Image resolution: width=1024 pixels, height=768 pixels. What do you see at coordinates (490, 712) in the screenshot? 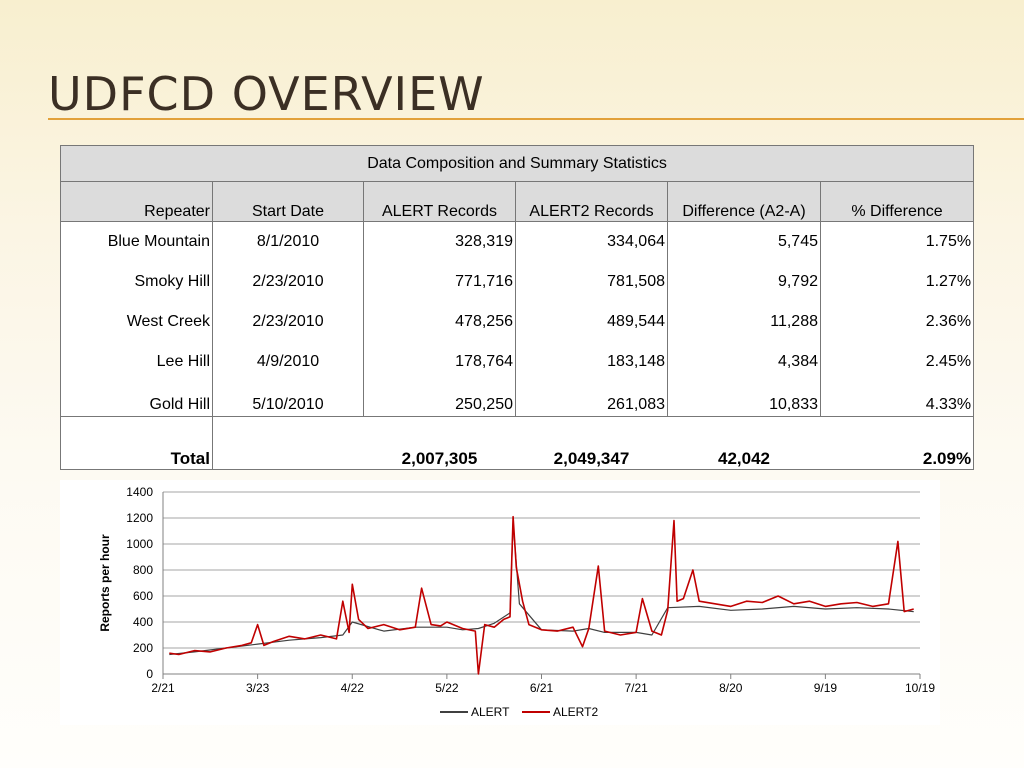
I see `legend-label-alert: ALERT` at bounding box center [490, 712].